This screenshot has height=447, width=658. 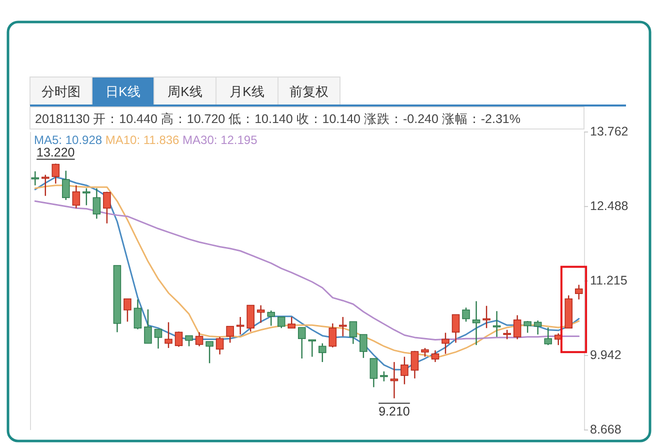 What do you see at coordinates (606, 355) in the screenshot?
I see `y-tick-label: 9.942` at bounding box center [606, 355].